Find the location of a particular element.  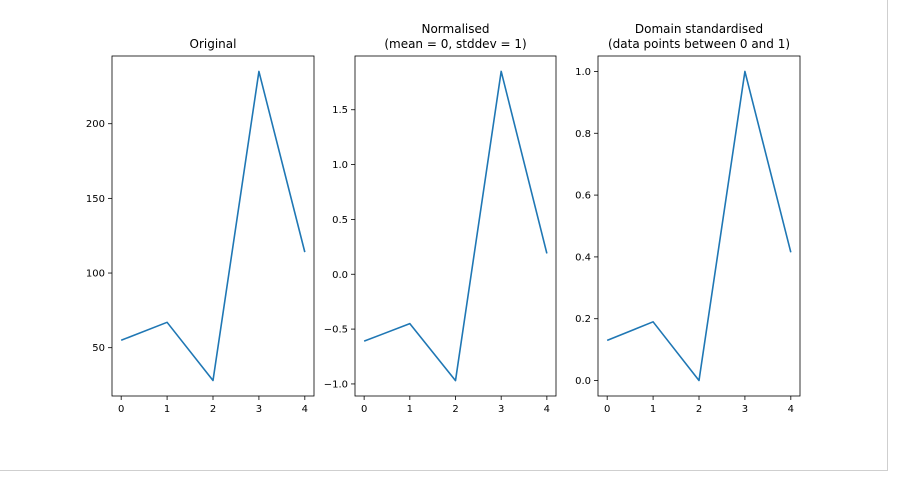

y-tick-label: 1.5 is located at coordinates (340, 110).